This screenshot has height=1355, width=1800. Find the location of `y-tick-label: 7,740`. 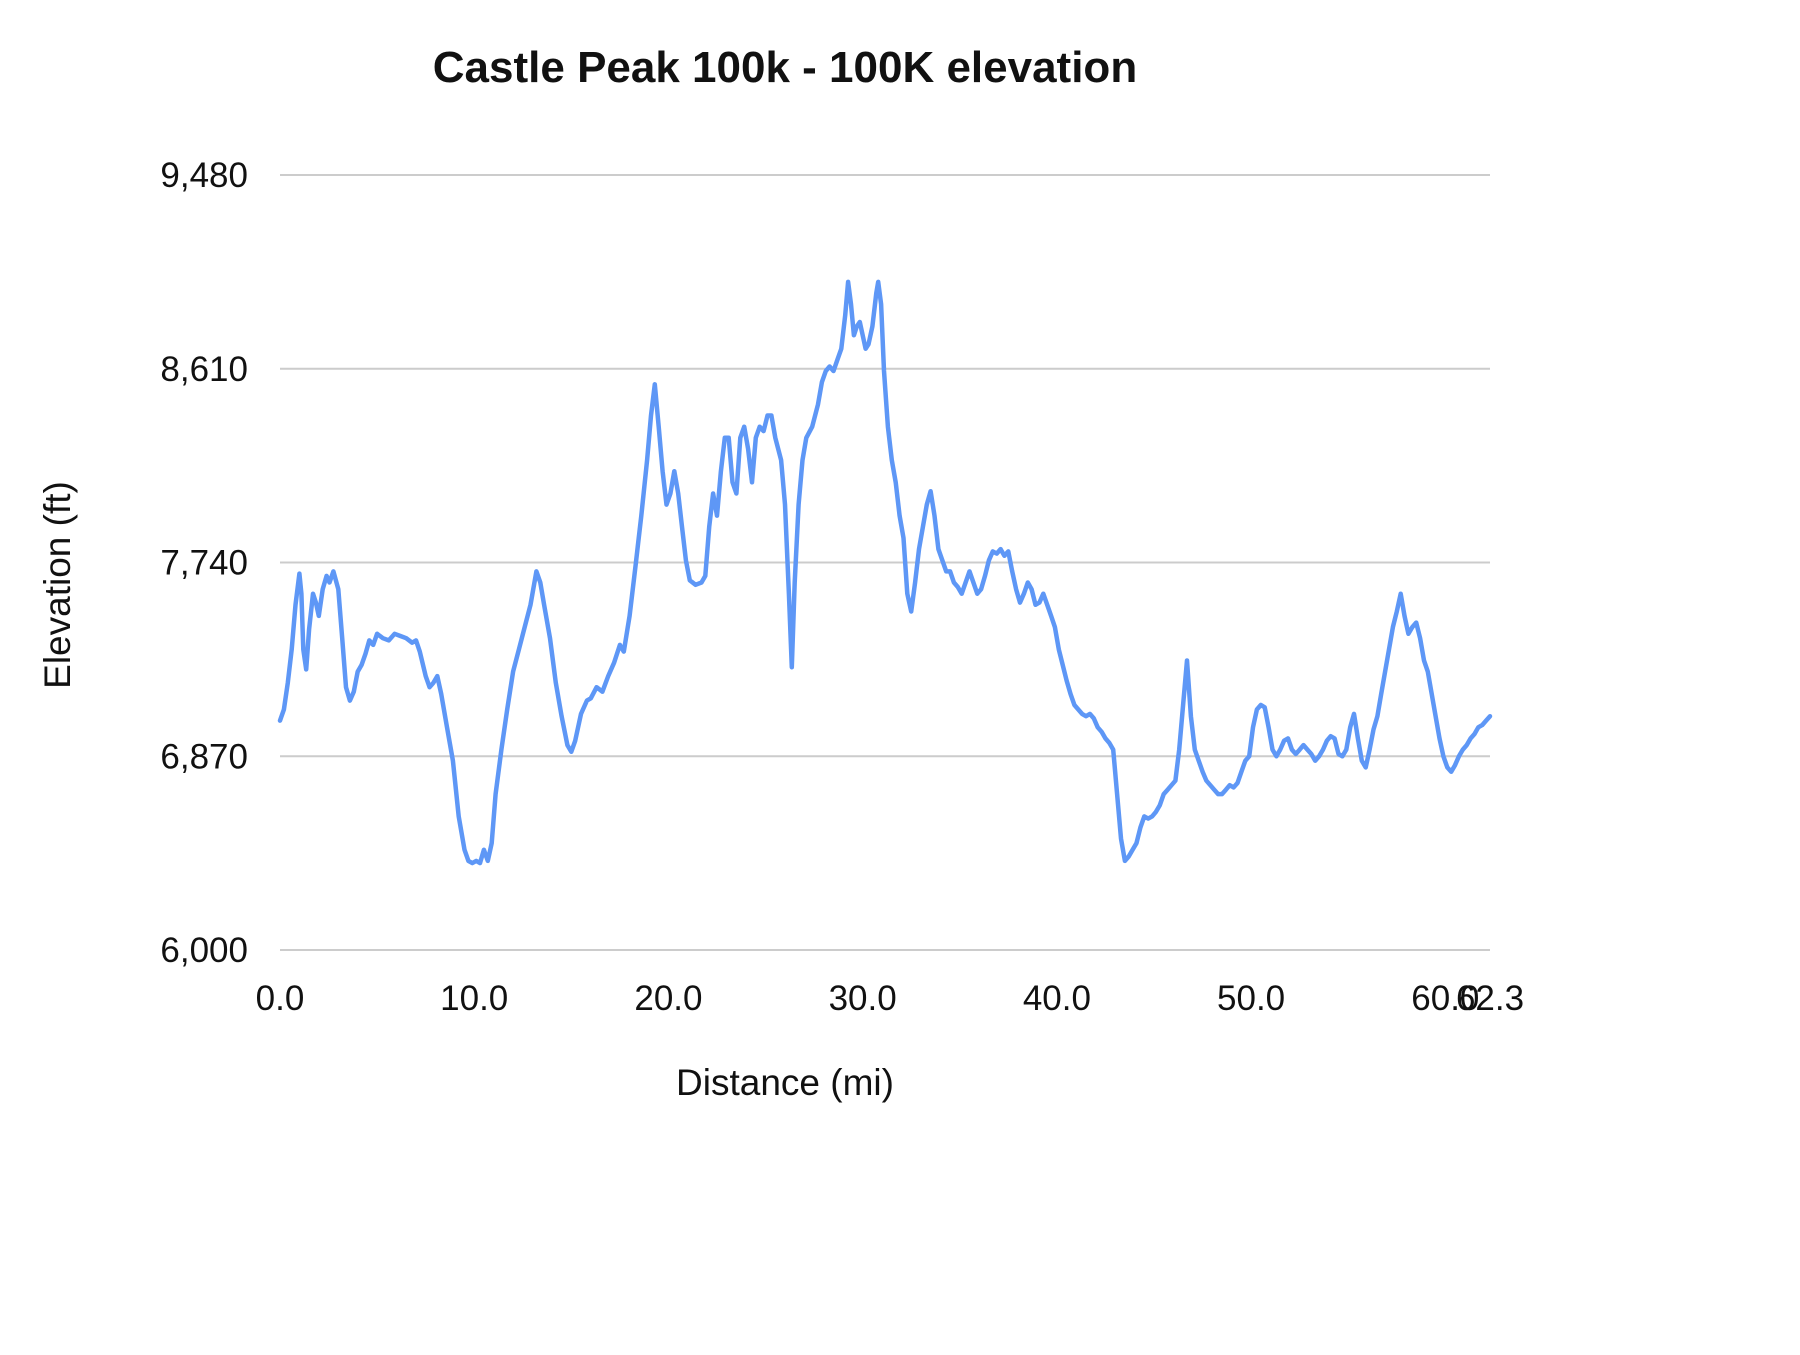

y-tick-label: 7,740 is located at coordinates (204, 563).